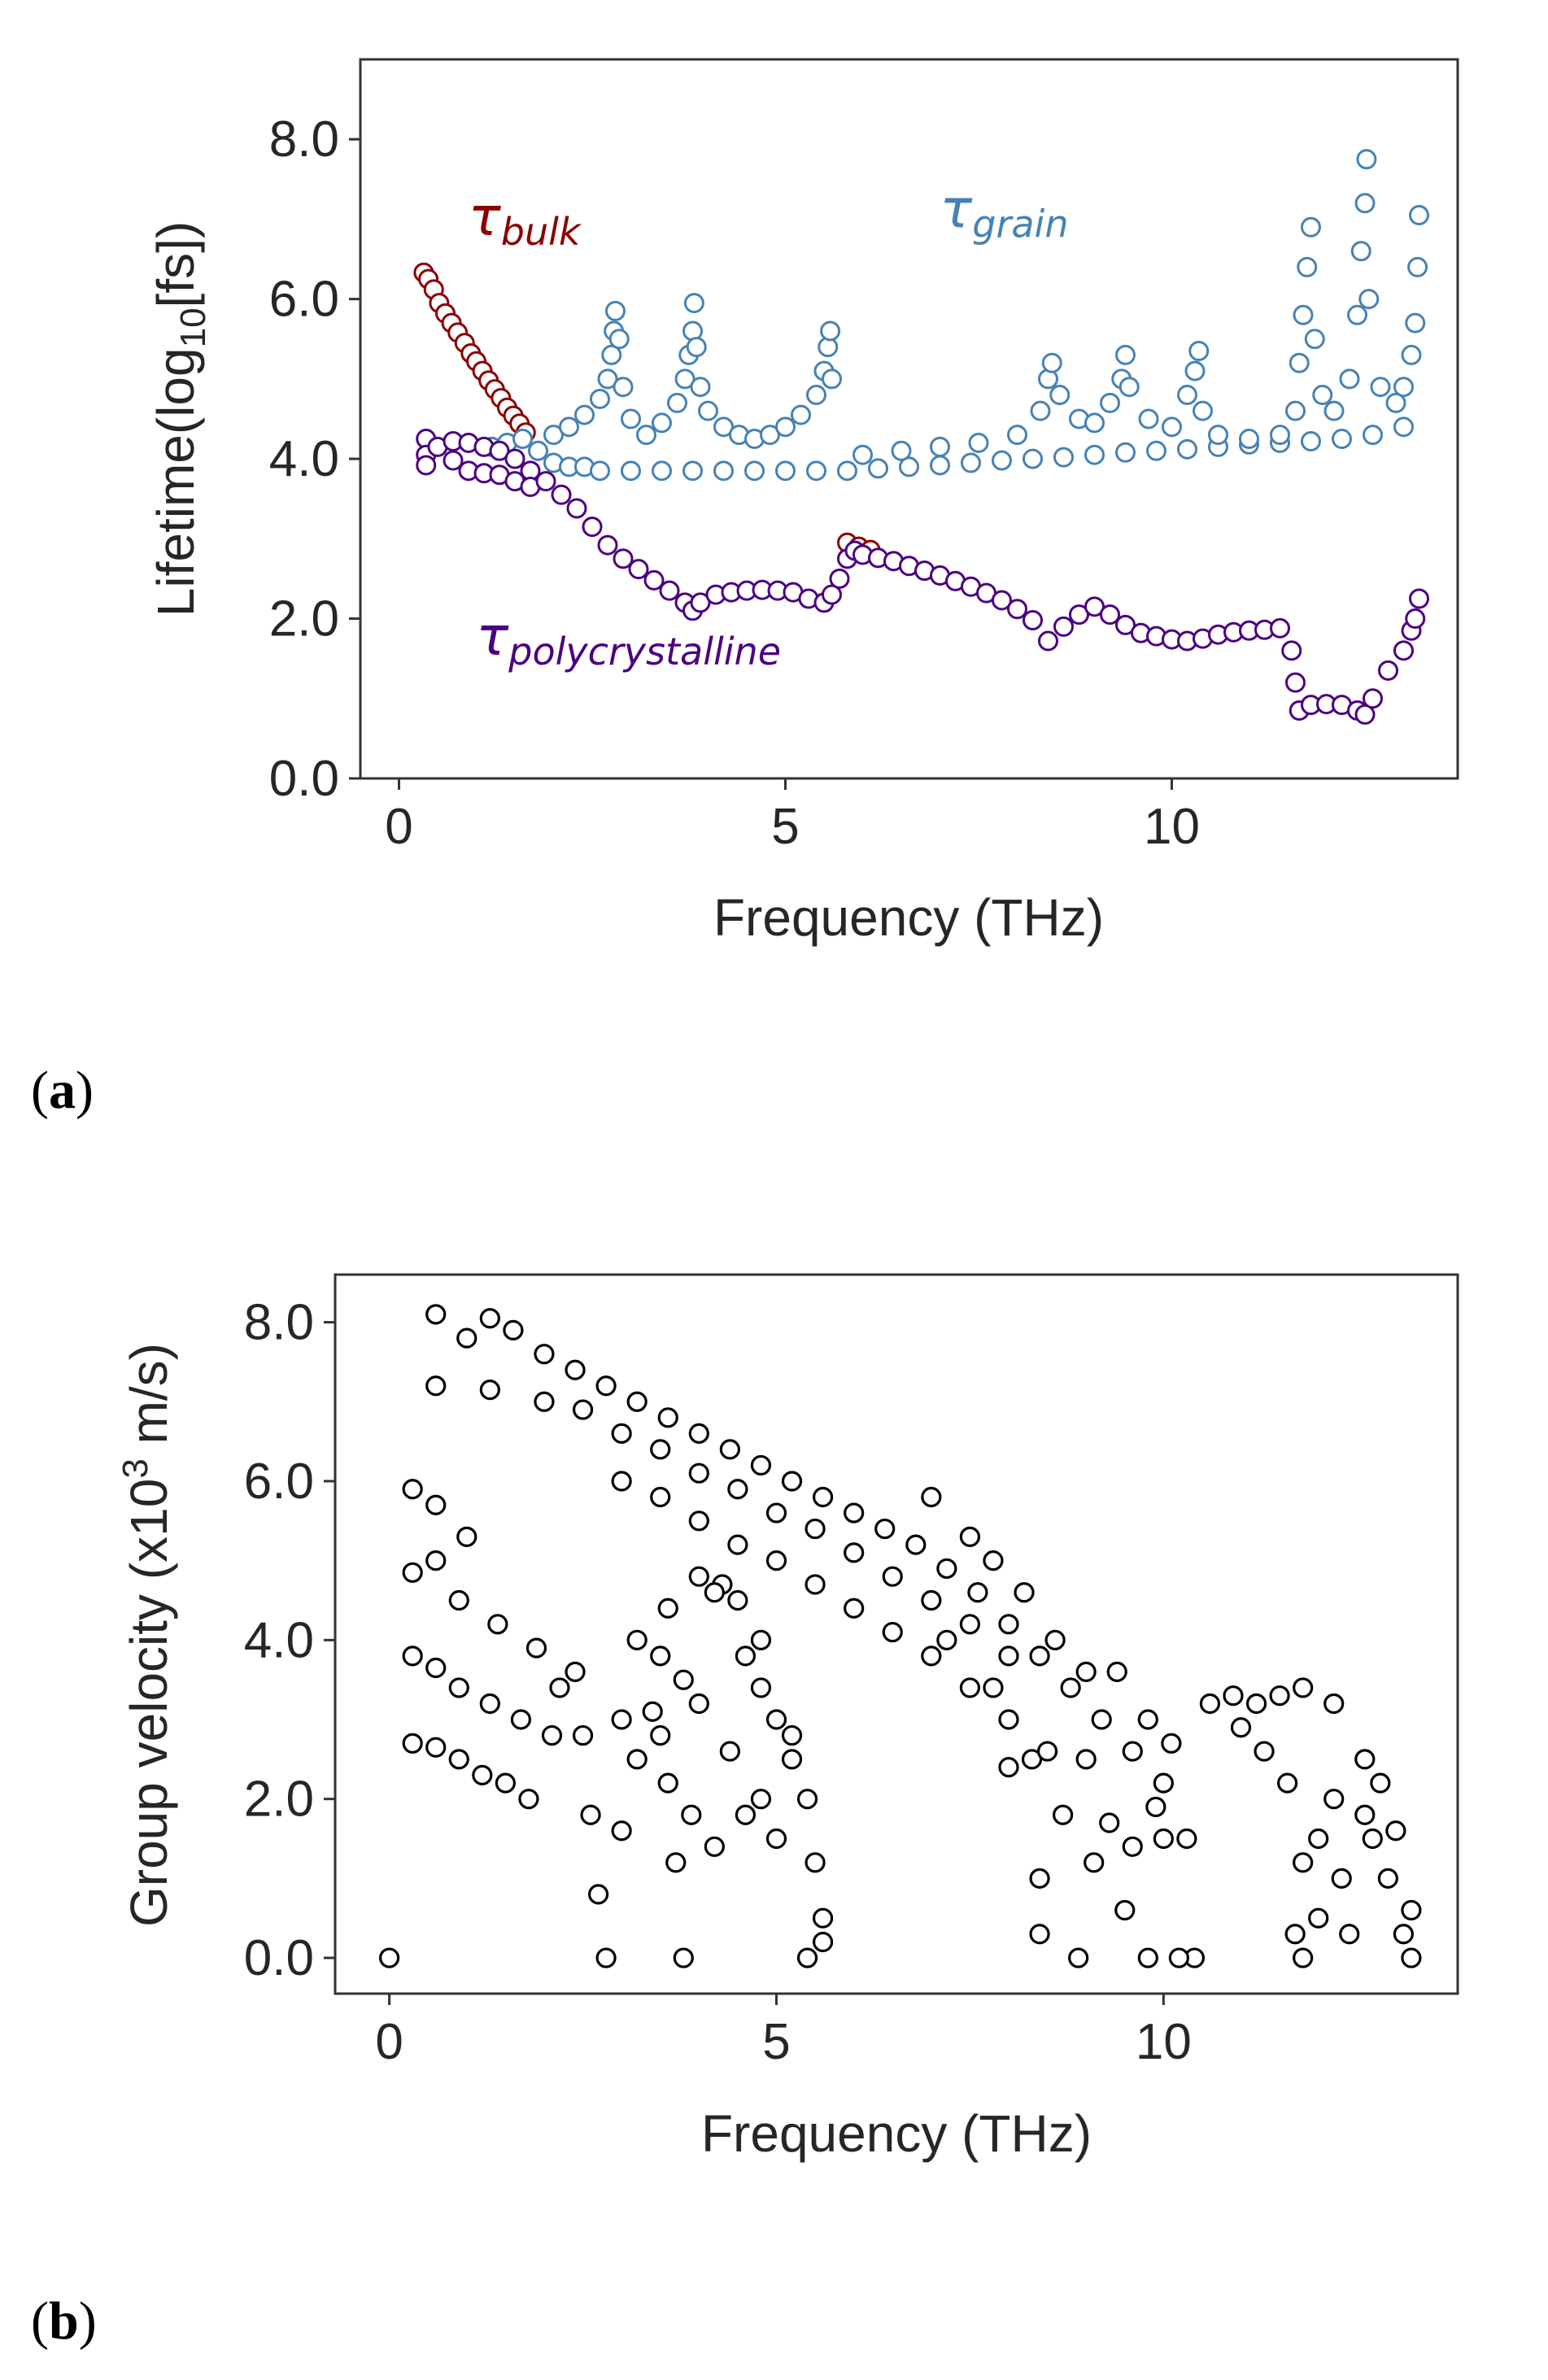 This screenshot has width=1548, height=2380. What do you see at coordinates (64, 2321) in the screenshot?
I see `panel-b-label: (b)` at bounding box center [64, 2321].